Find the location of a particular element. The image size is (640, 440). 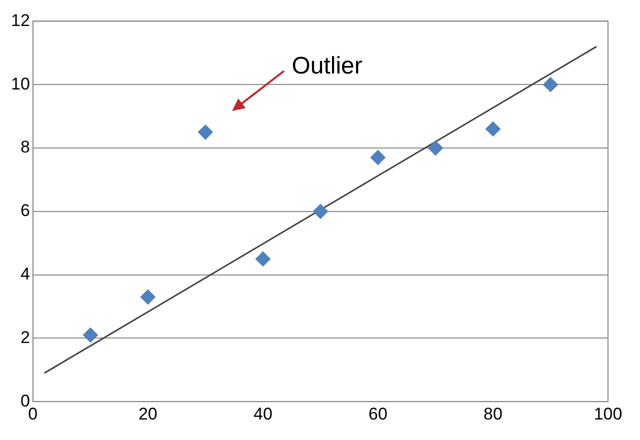

y-tick-label: 8 is located at coordinates (25, 147).